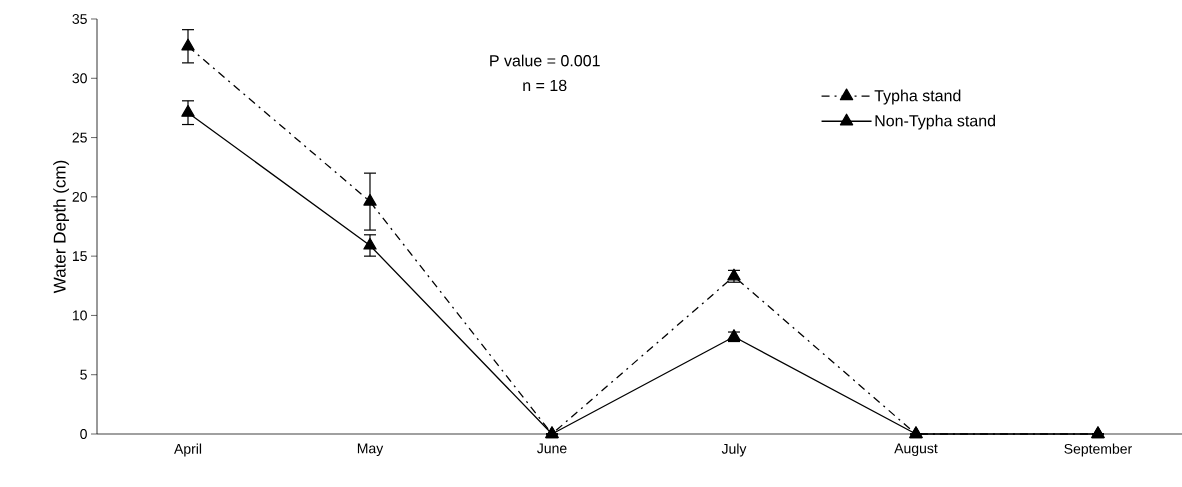 The width and height of the screenshot is (1182, 487). I want to click on y-tick-label: 20, so click(79, 196).